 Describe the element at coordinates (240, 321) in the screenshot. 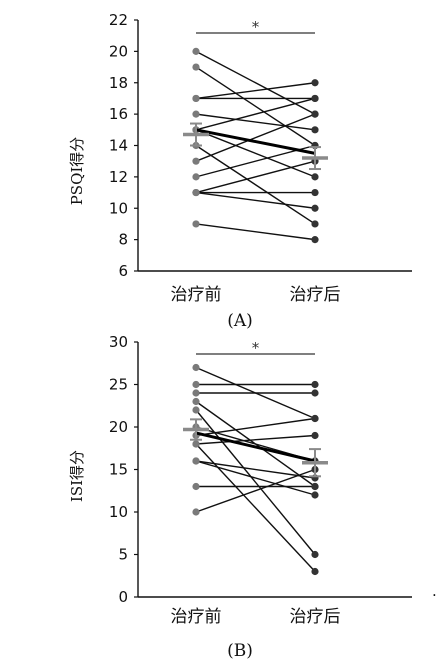

I see `panel-label: (A)` at that location.